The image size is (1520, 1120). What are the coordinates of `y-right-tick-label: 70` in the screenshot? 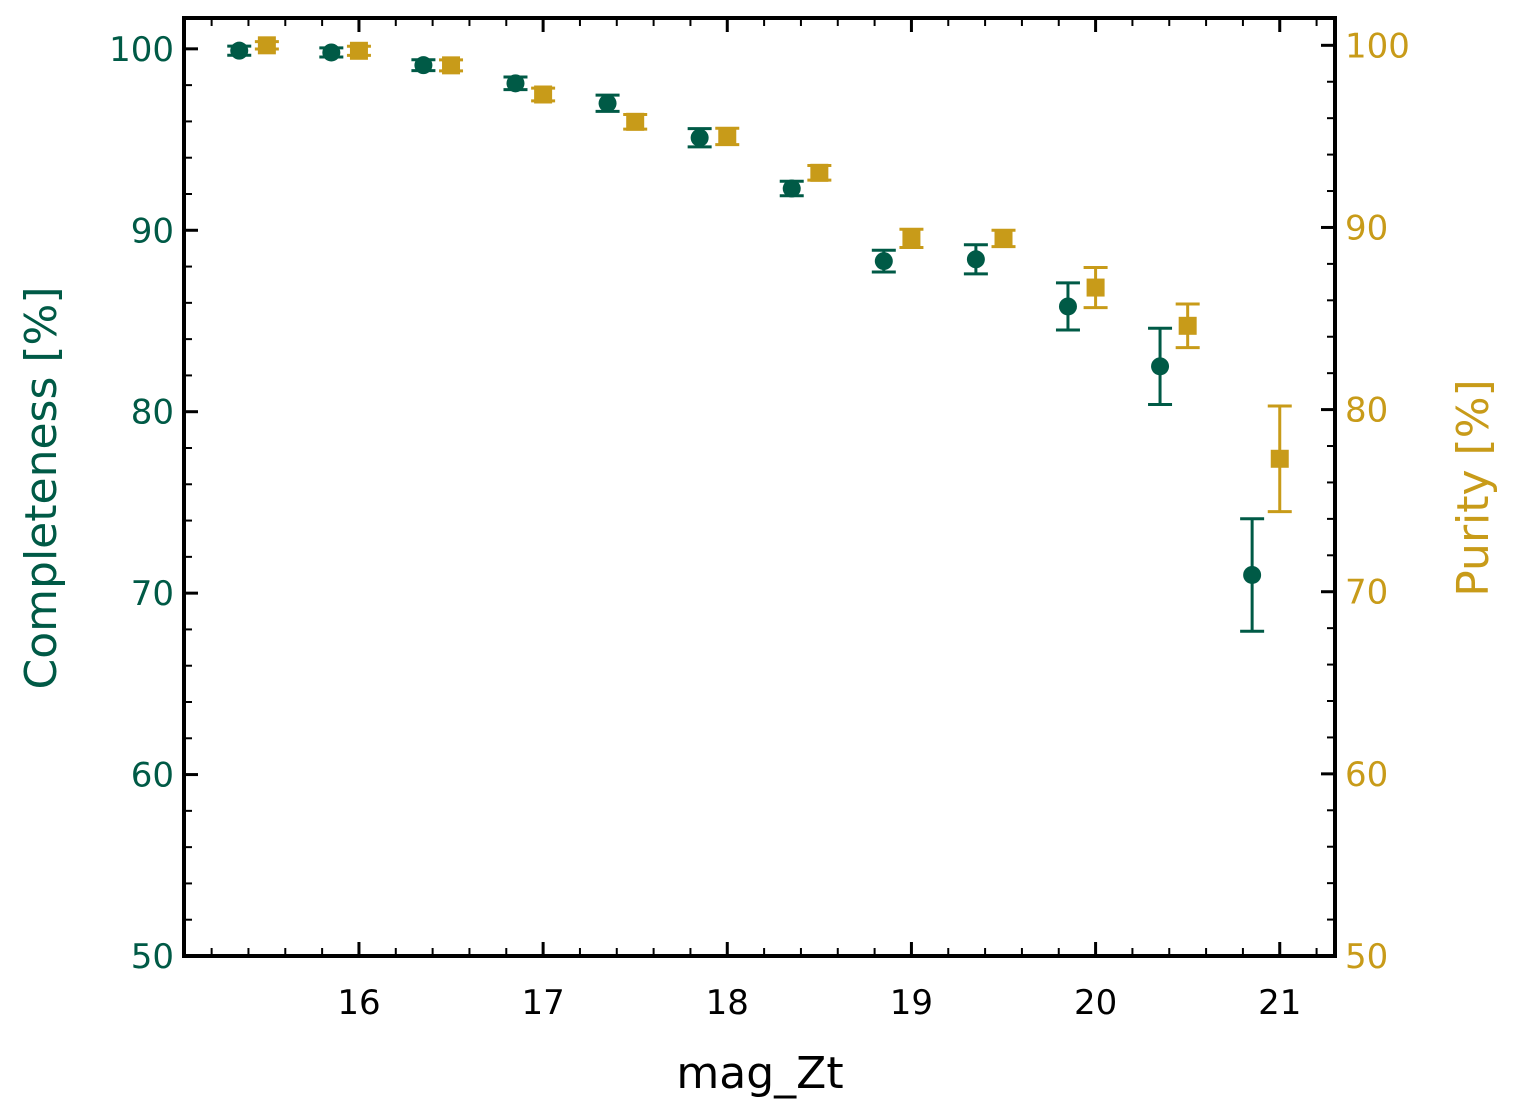 It's located at (1366, 593).